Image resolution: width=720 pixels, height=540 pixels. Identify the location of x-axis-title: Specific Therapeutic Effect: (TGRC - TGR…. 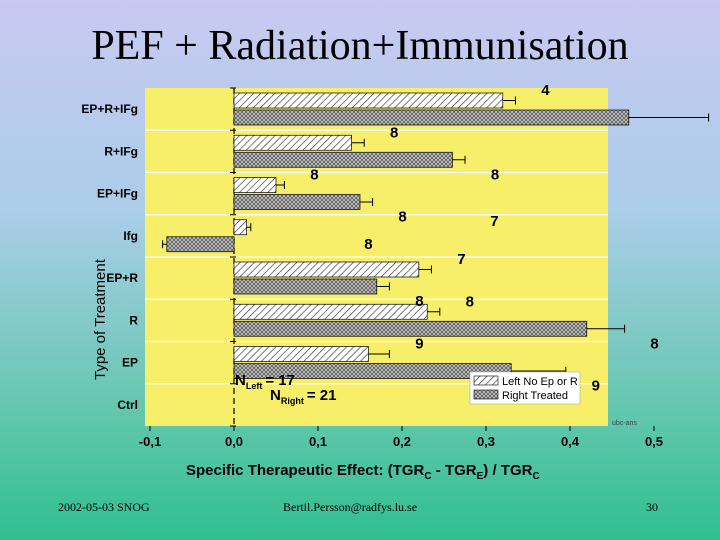
(363, 472).